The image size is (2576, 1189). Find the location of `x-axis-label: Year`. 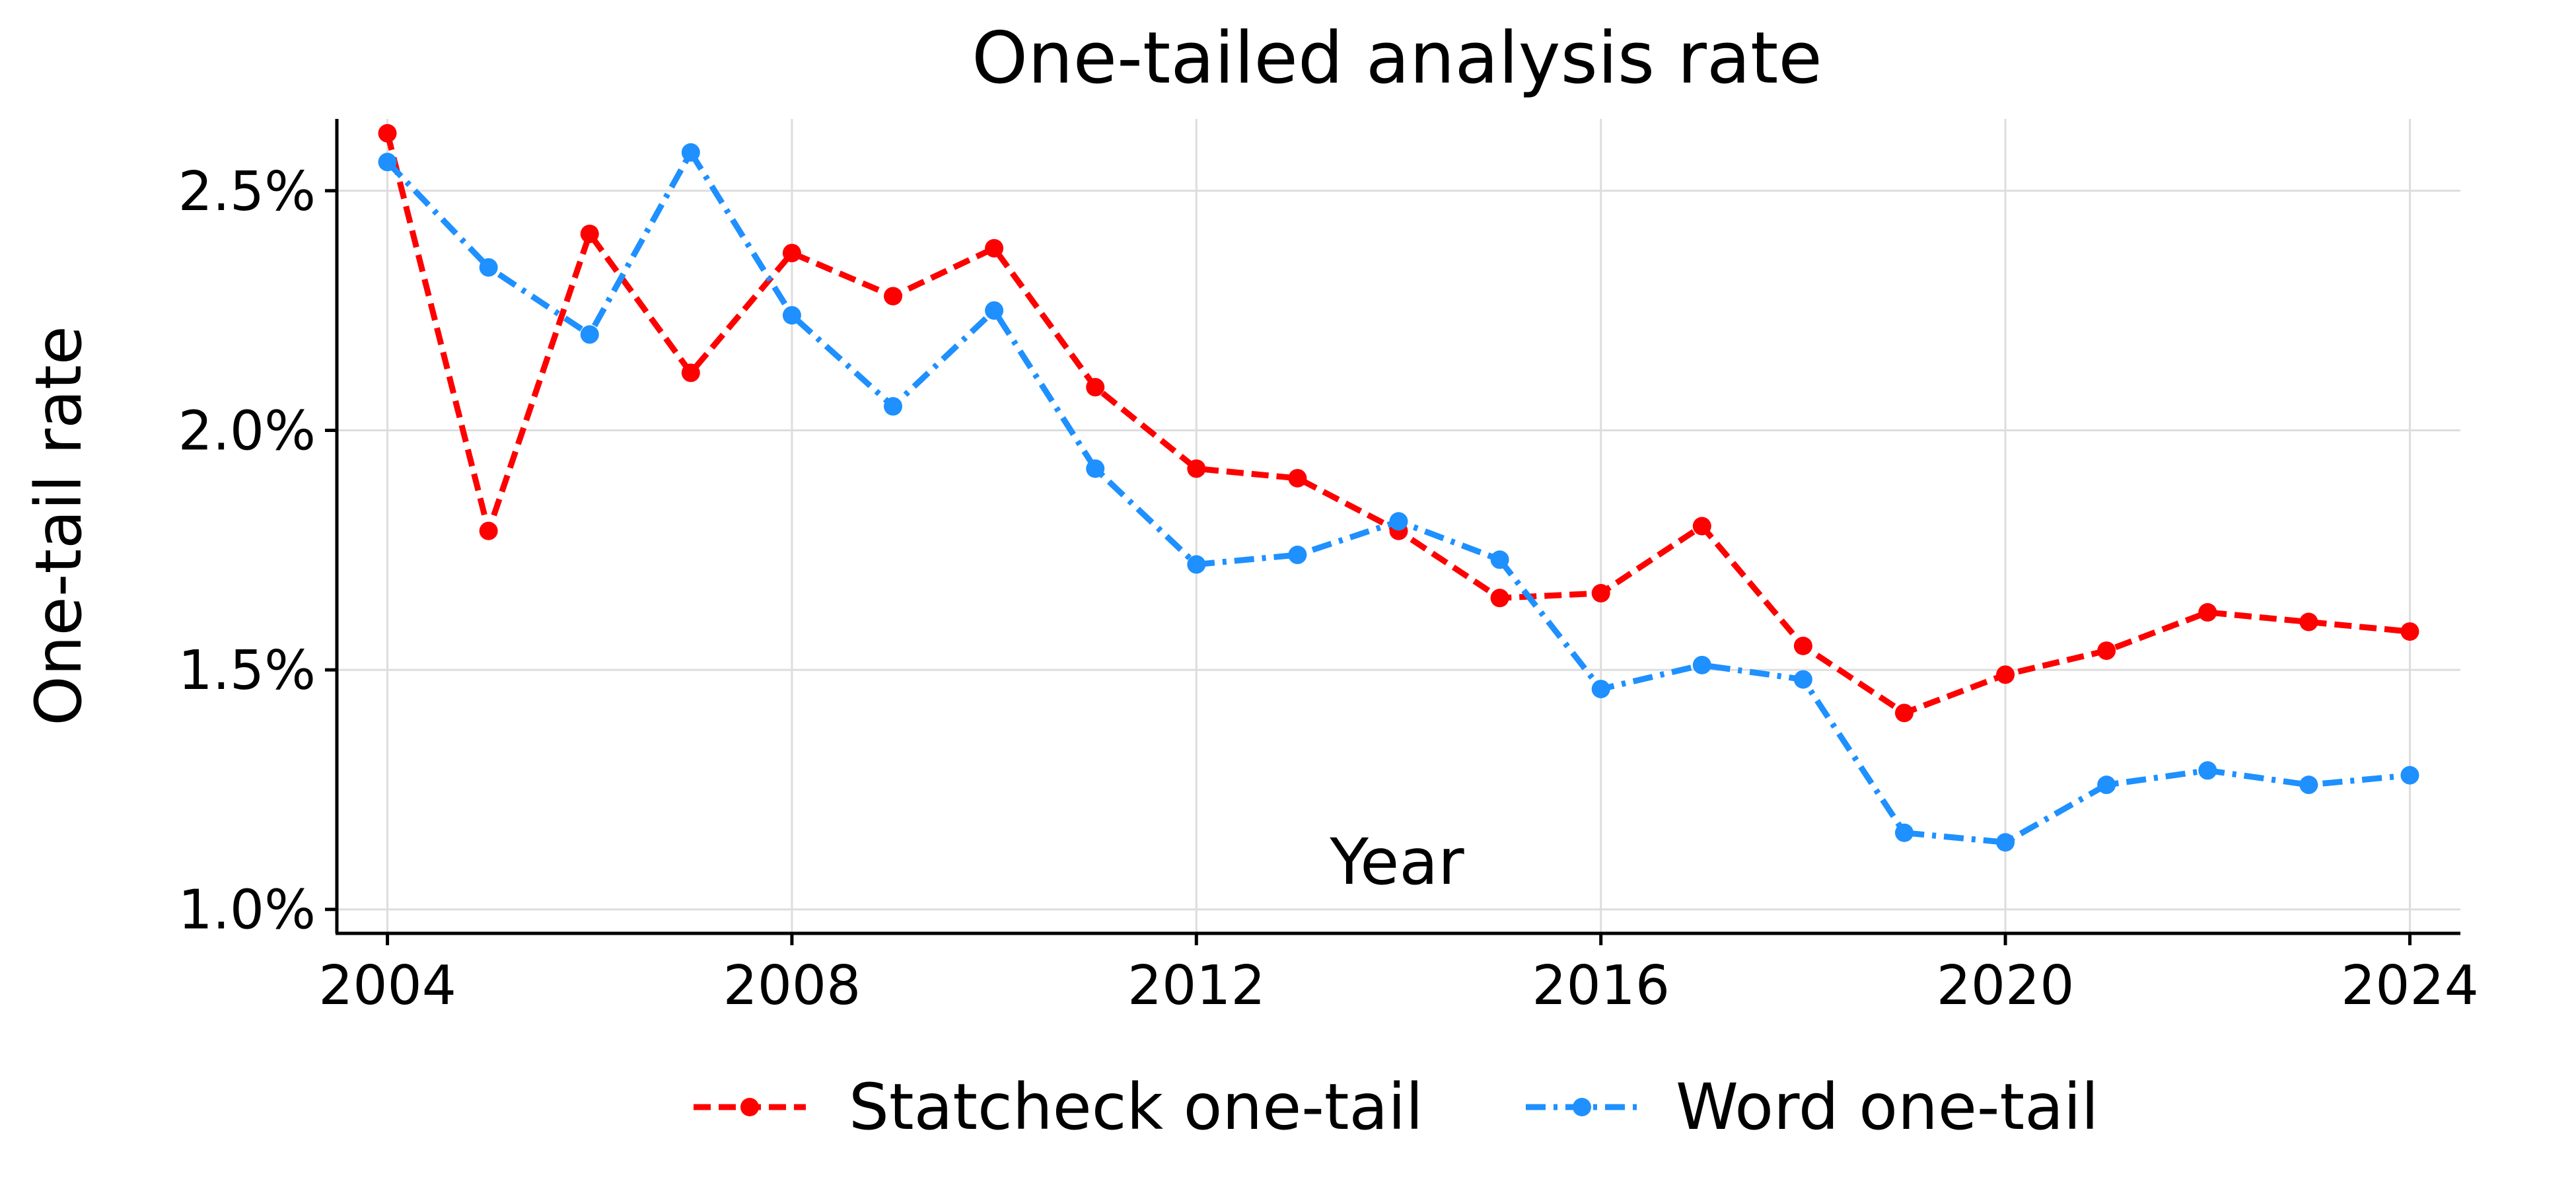

x-axis-label: Year is located at coordinates (1396, 862).